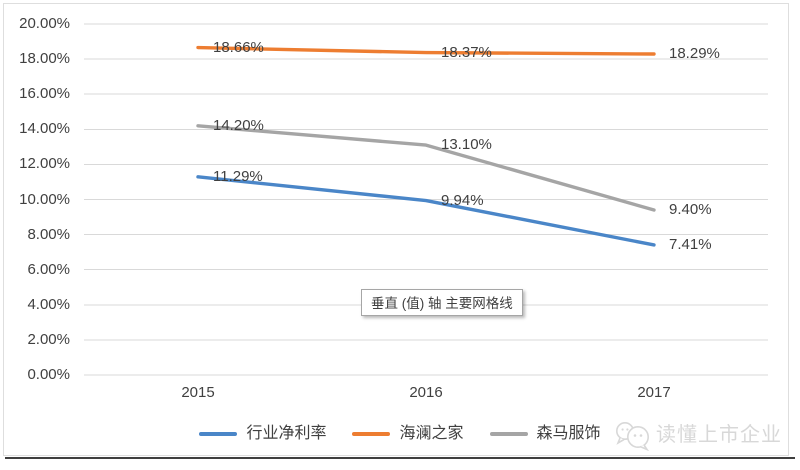 The width and height of the screenshot is (800, 470). Describe the element at coordinates (44, 164) in the screenshot. I see `y-axis-tick-label: 12.00%` at that location.